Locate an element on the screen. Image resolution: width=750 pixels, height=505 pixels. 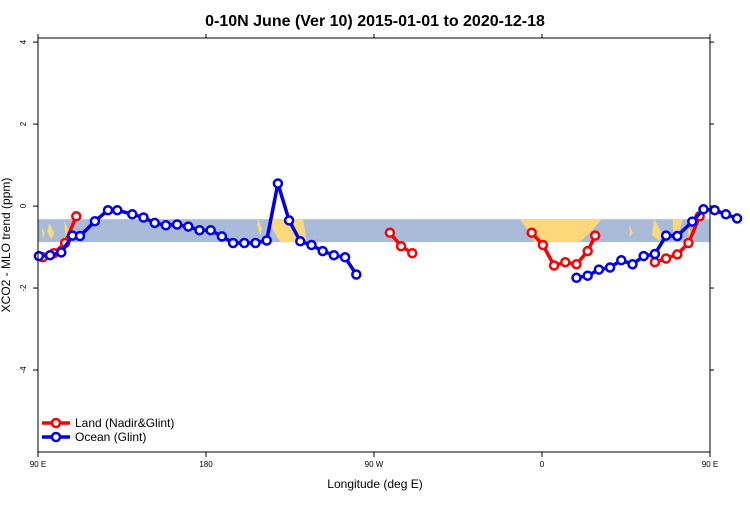
legend: Land (Nadir&Glint)Ocean (Glint) is located at coordinates (108, 430).